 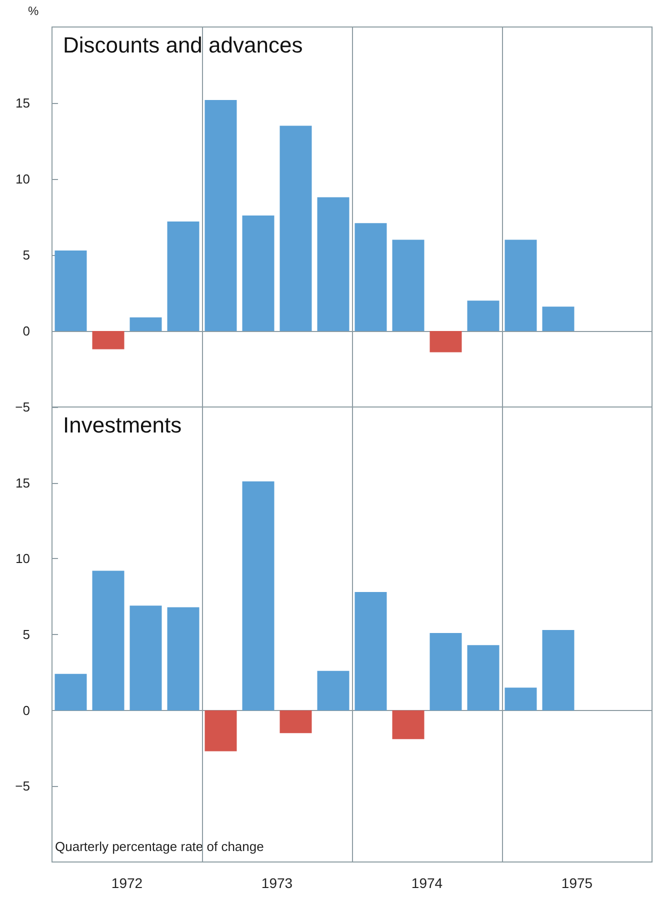 What do you see at coordinates (277, 883) in the screenshot?
I see `x-tick-label: 1973` at bounding box center [277, 883].